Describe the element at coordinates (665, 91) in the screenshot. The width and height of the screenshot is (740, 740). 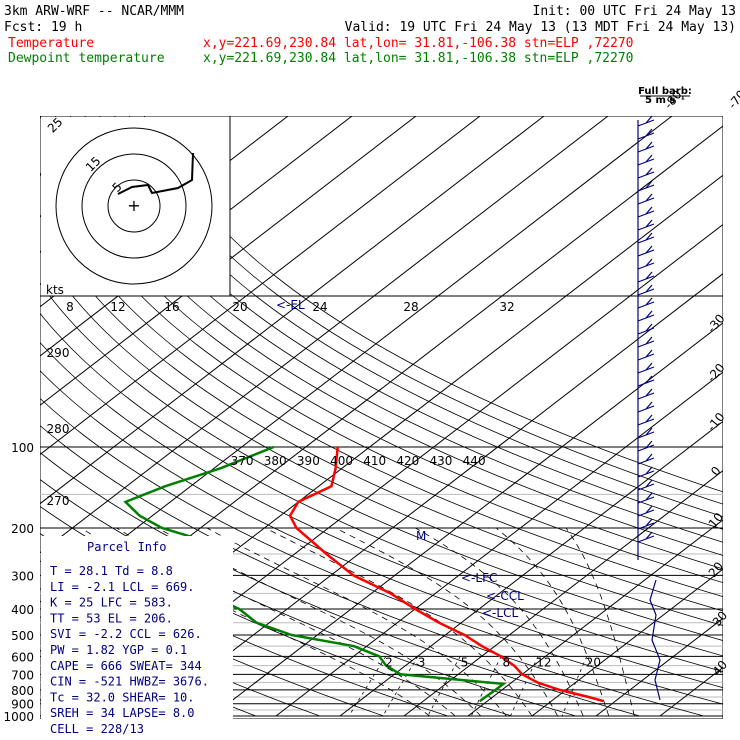
I see `full-barb-label: Full barb:` at that location.